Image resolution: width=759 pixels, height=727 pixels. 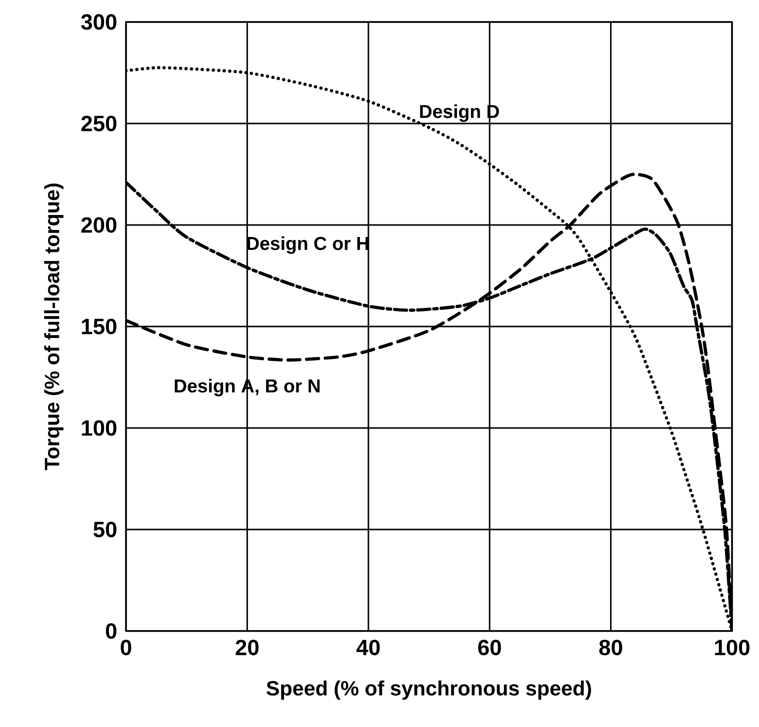 I want to click on x-tick-label: 40, so click(x=368, y=648).